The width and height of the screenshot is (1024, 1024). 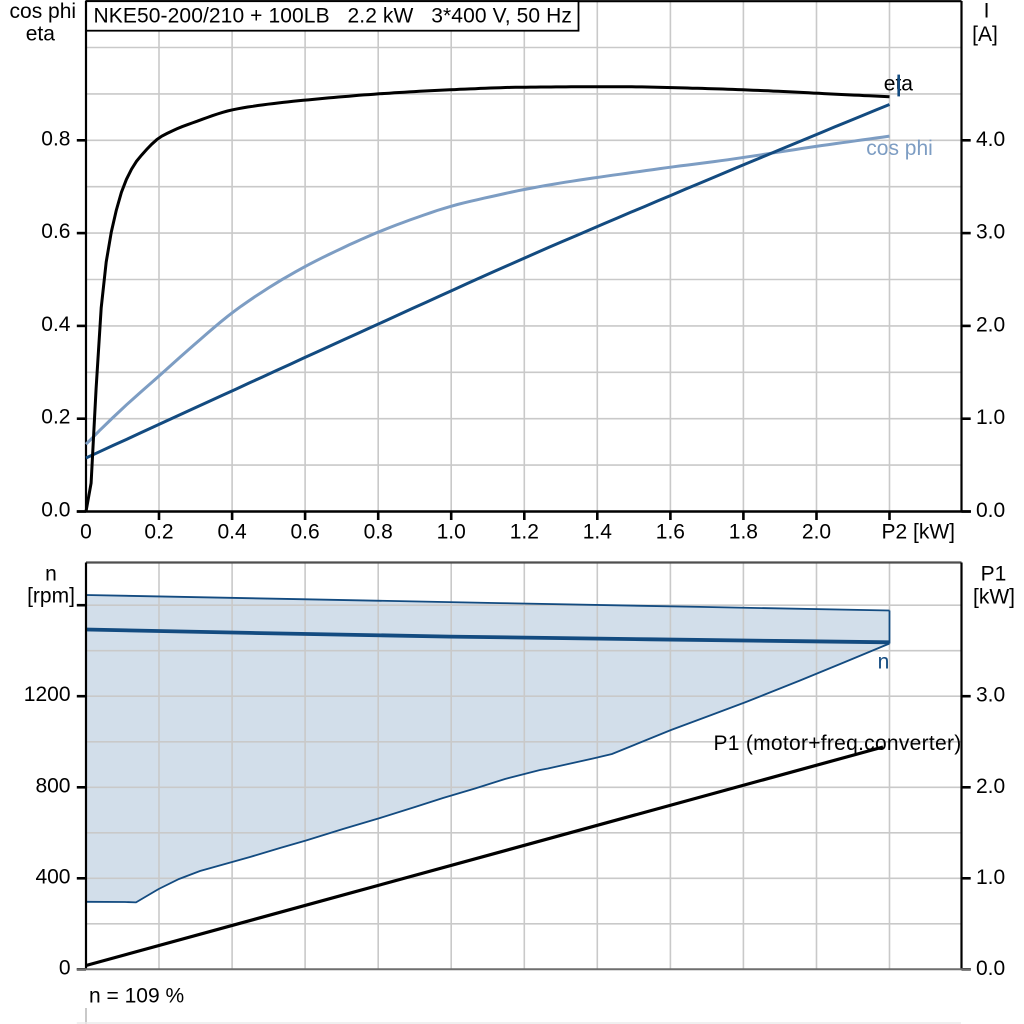 What do you see at coordinates (987, 11) in the screenshot?
I see `svg-text: I` at bounding box center [987, 11].